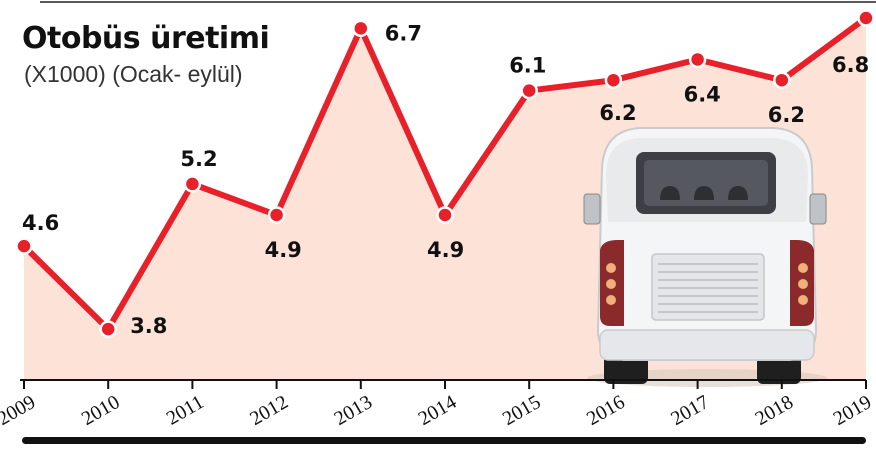 The image size is (876, 452). Describe the element at coordinates (613, 80) in the screenshot. I see `data-point-2016` at that location.